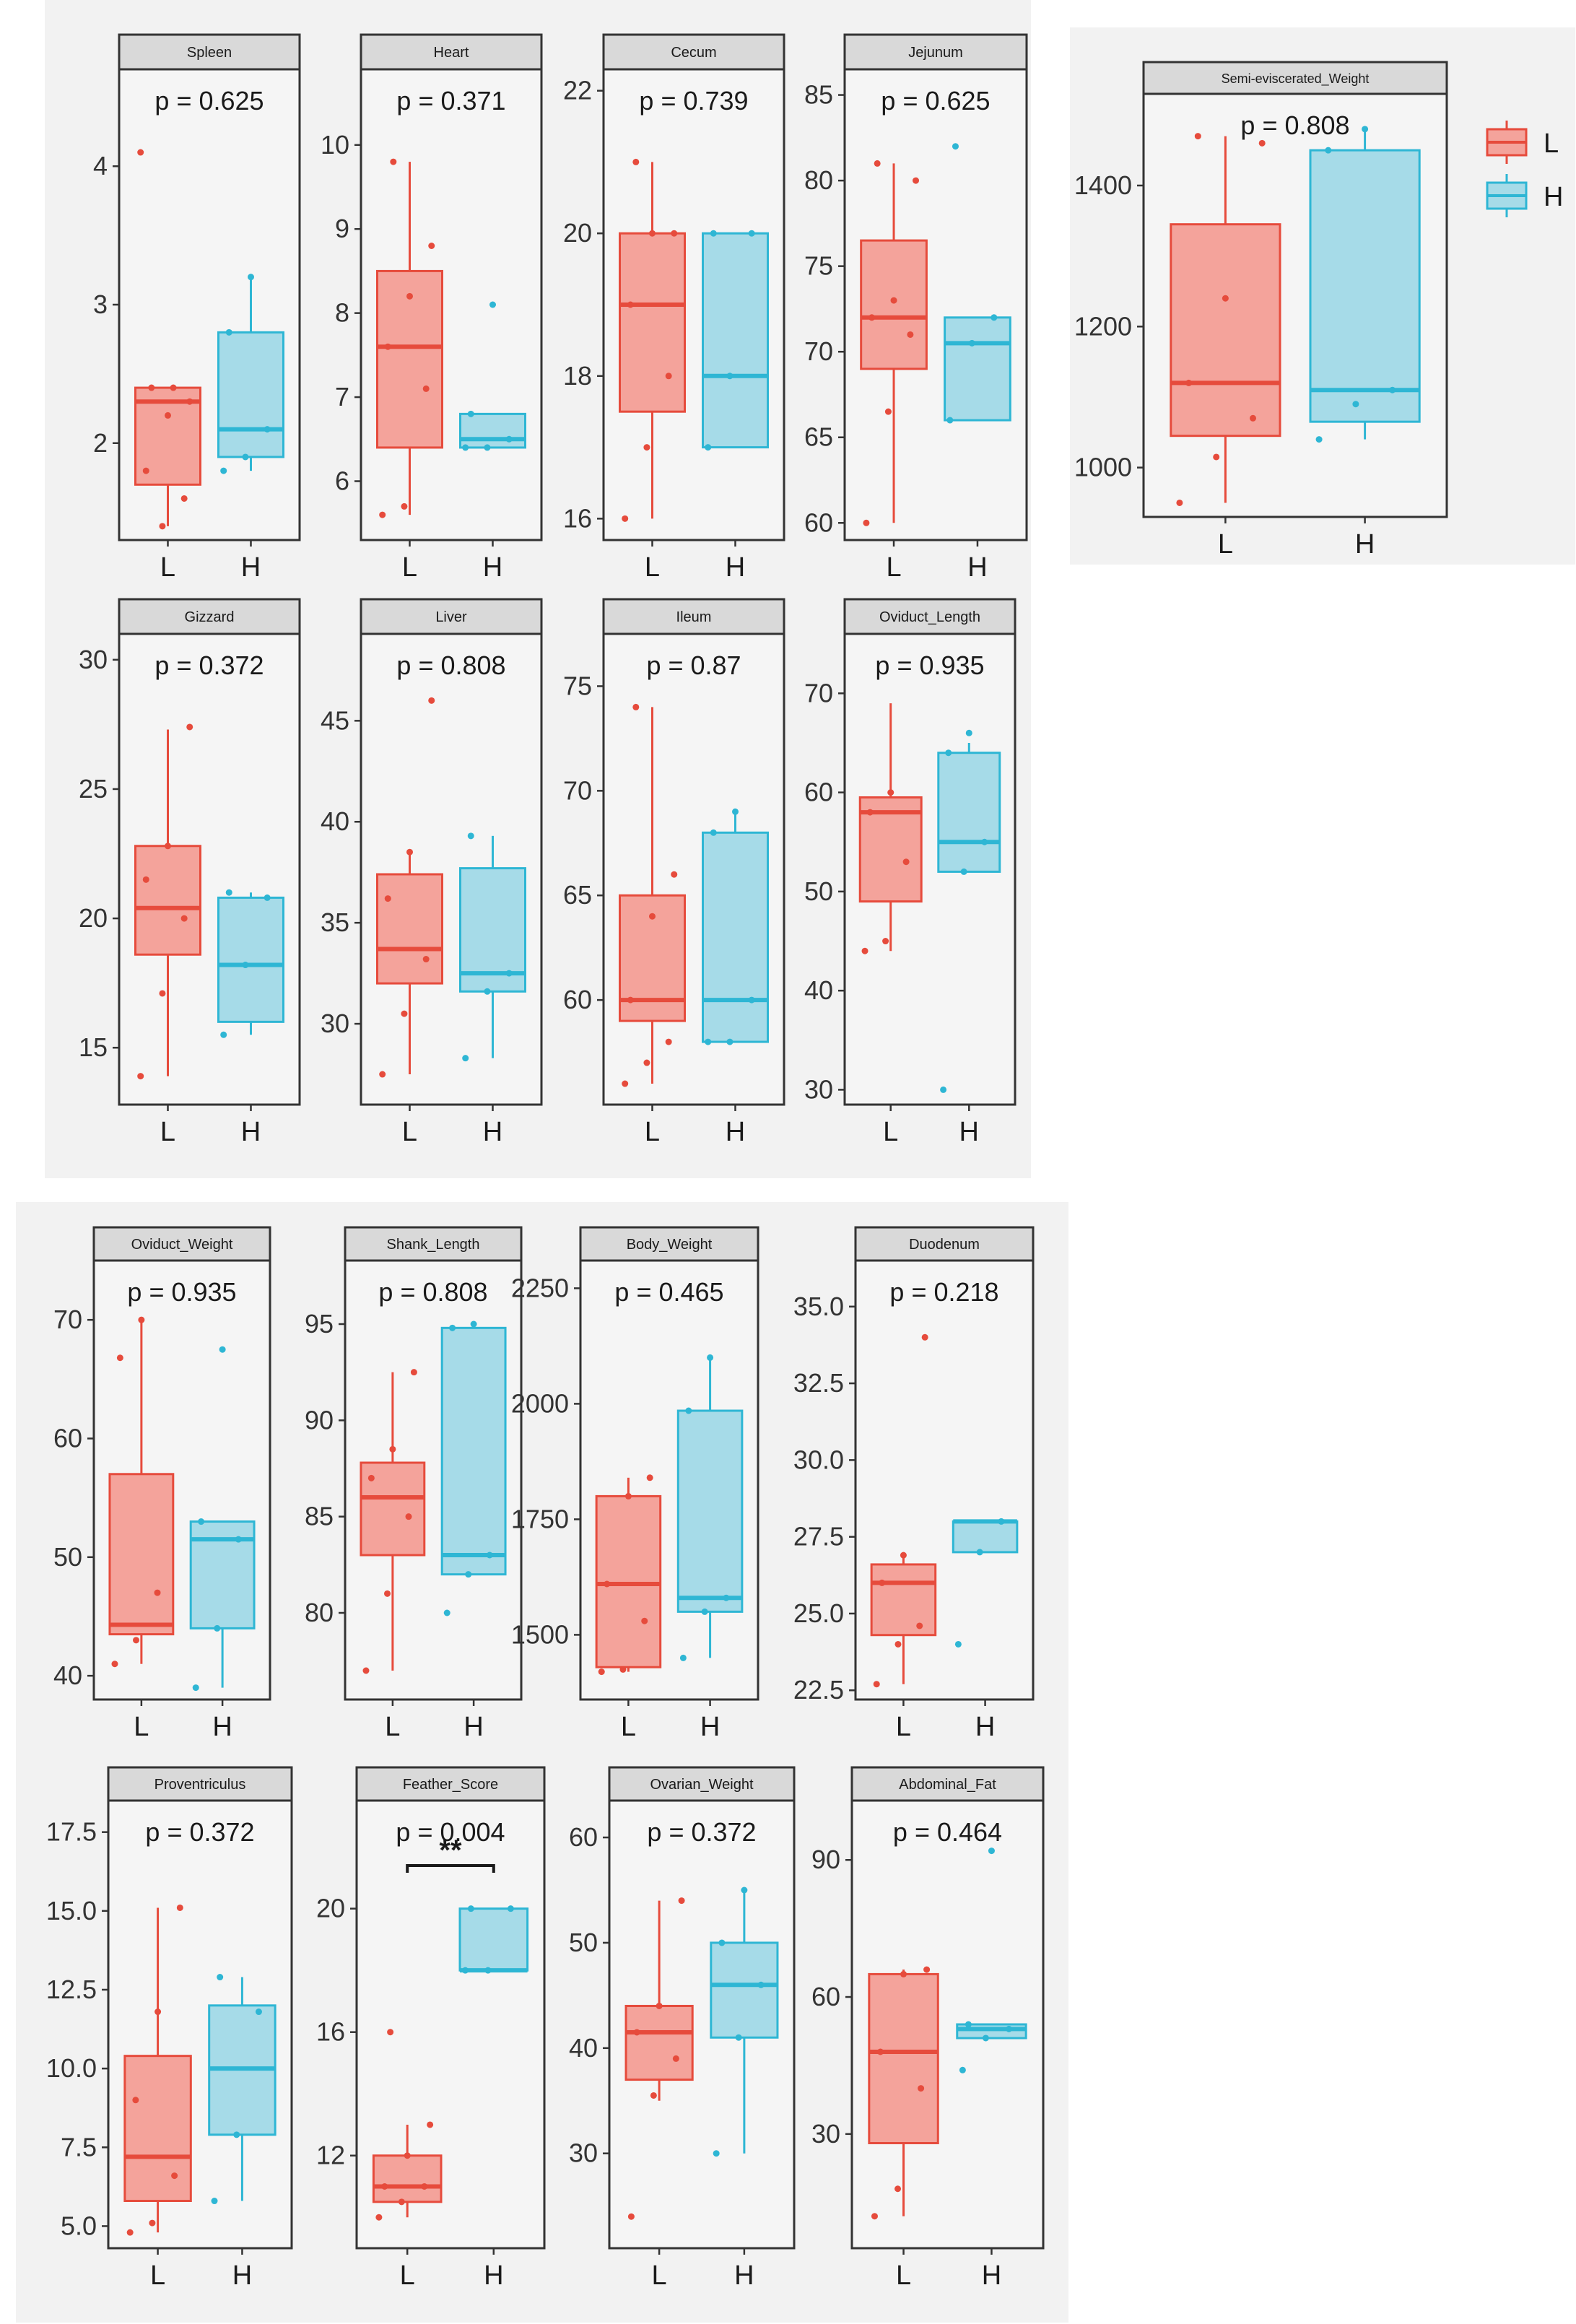 The height and width of the screenshot is (2324, 1576). I want to click on strip-title-oviduct-weight: Oviduct_Weight, so click(182, 1245).